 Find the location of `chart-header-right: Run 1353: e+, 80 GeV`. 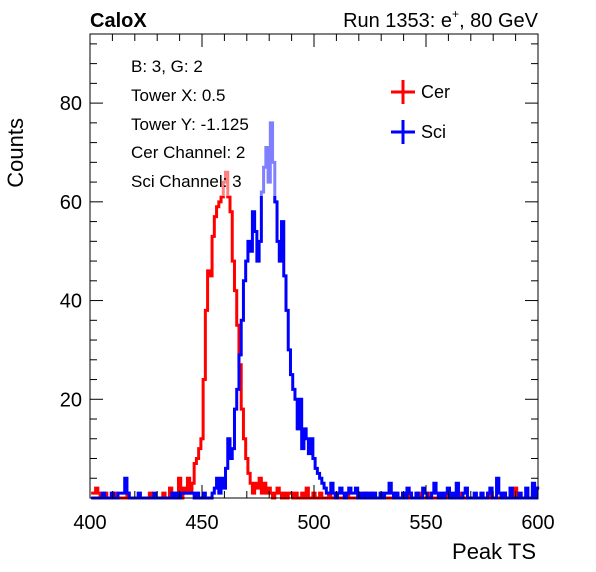

chart-header-right: Run 1353: e+, 80 GeV is located at coordinates (441, 19).